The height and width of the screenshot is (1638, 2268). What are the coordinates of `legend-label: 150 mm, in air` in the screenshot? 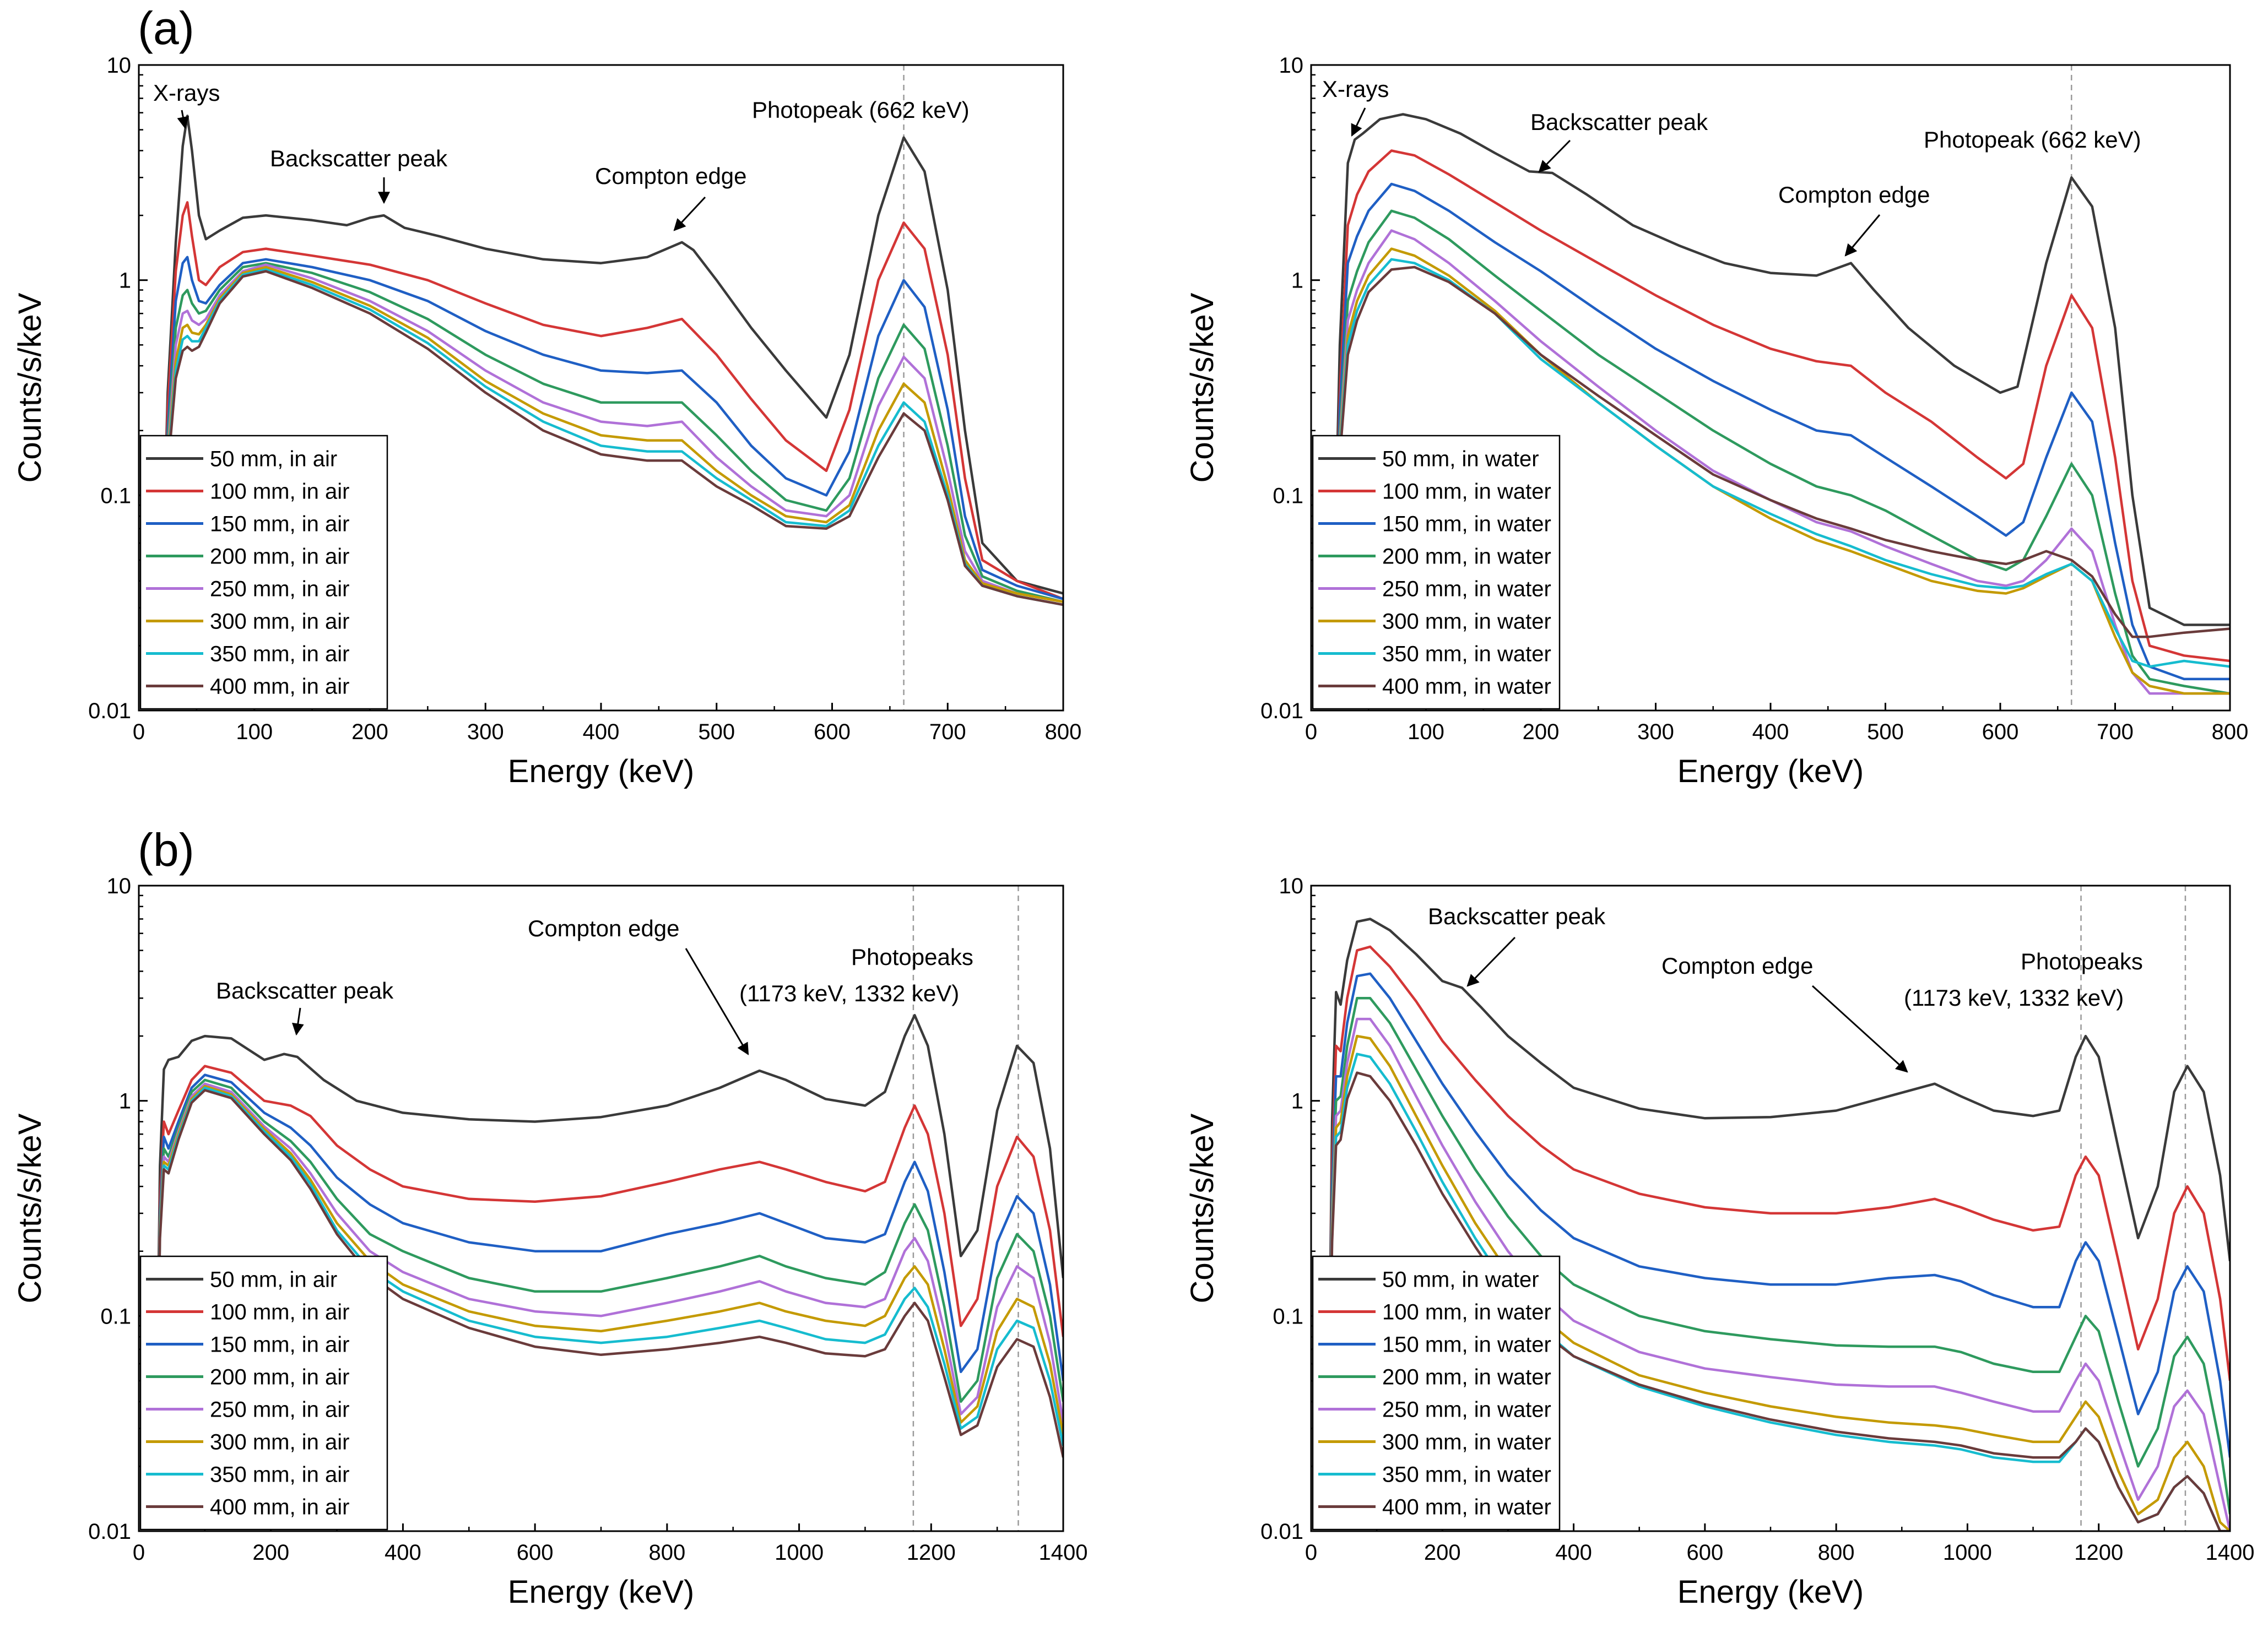 It's located at (279, 524).